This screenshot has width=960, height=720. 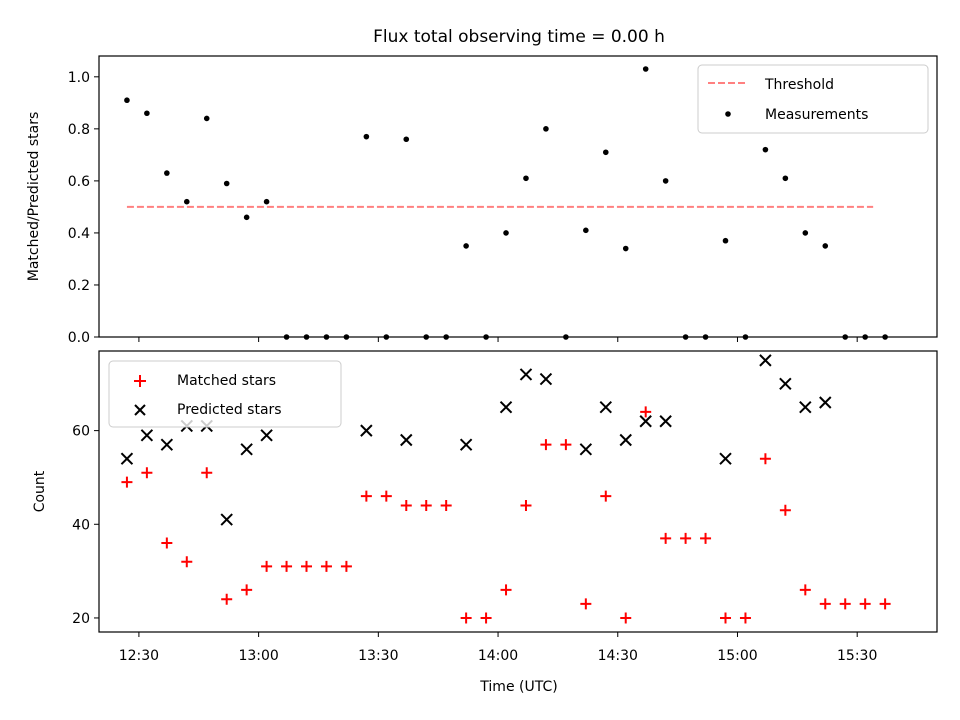 What do you see at coordinates (519, 37) in the screenshot?
I see `chart-title: Flux total observing time = 0.00 h` at bounding box center [519, 37].